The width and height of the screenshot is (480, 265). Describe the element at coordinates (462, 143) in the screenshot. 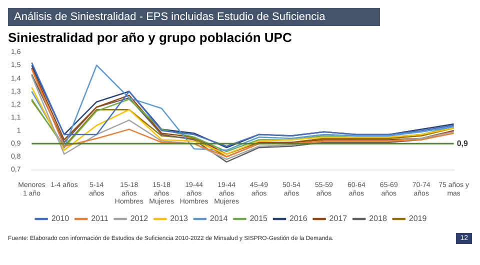

I see `ref-line-label: 0,9` at that location.